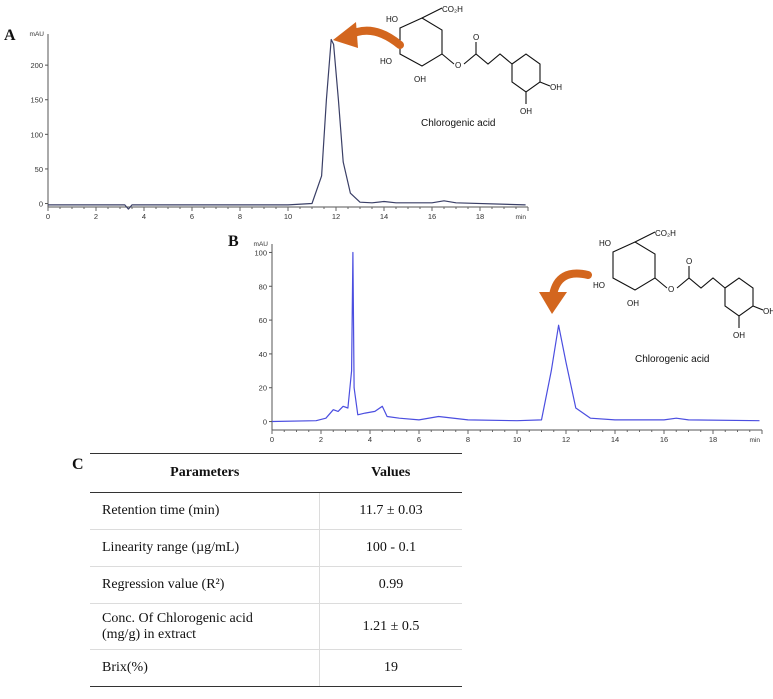 The width and height of the screenshot is (773, 699). I want to click on chart-b-x-tick-label: 6, so click(419, 439).